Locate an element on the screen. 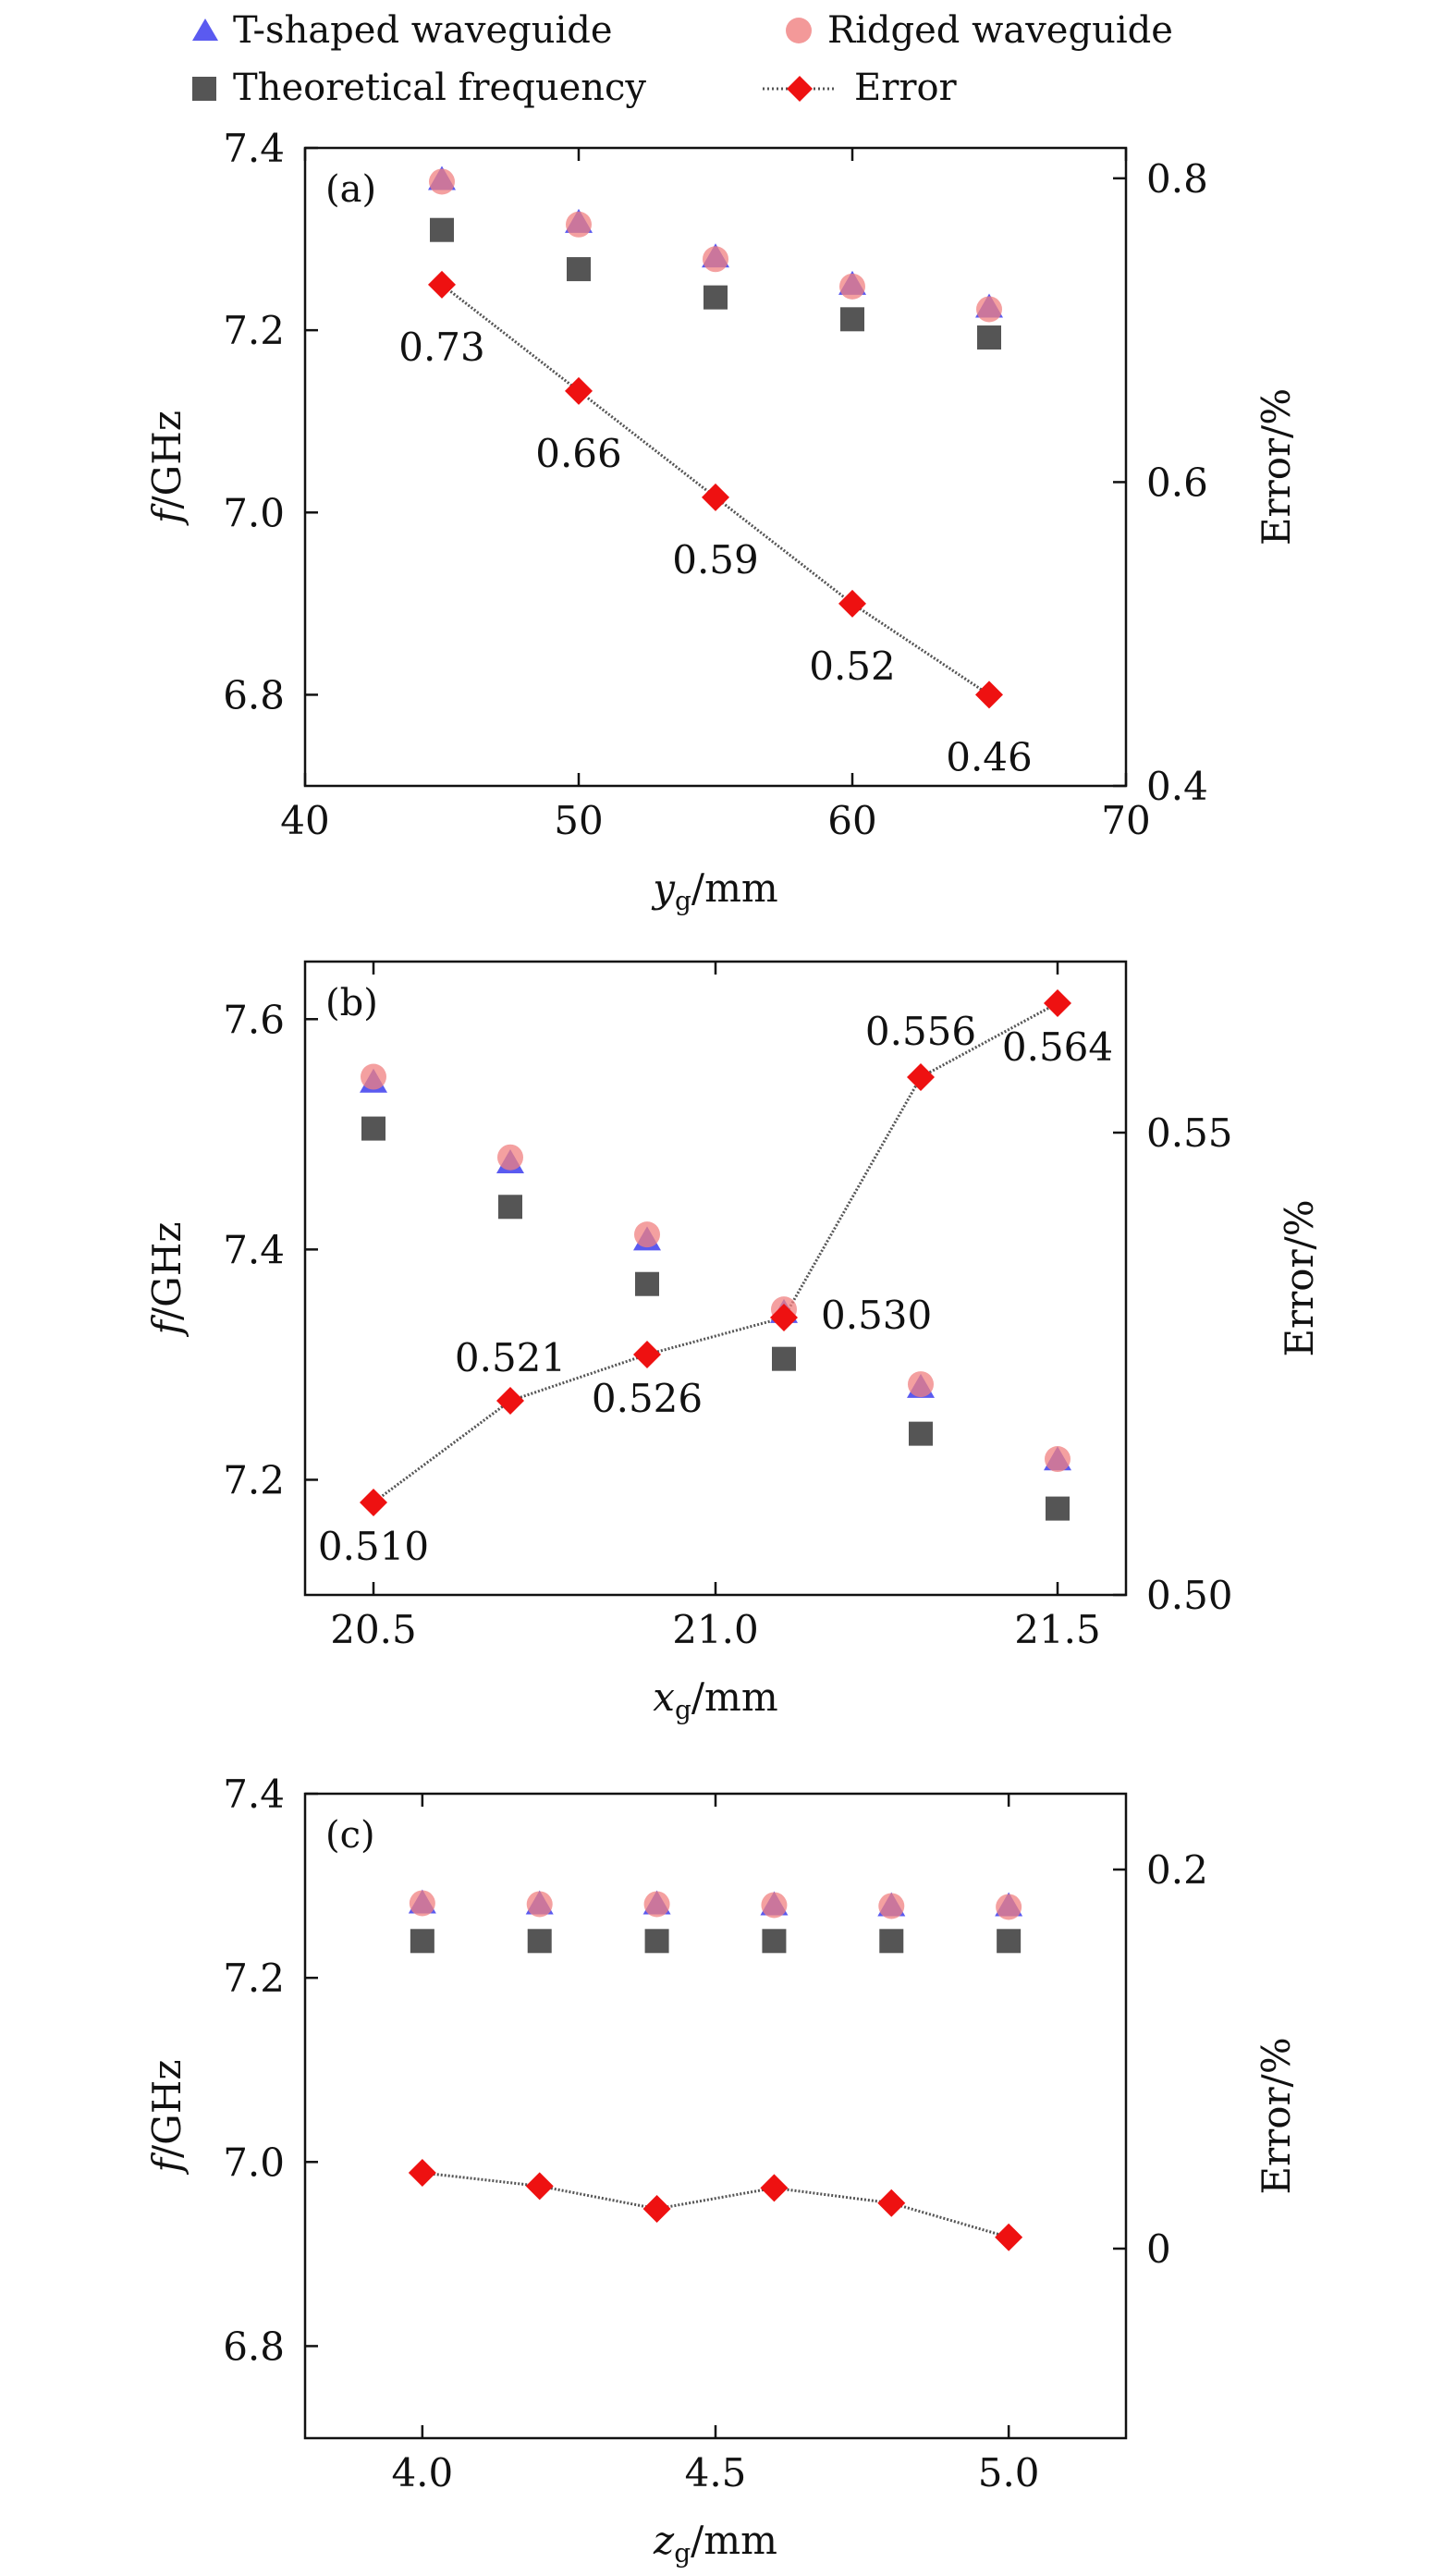 The image size is (1456, 2575). error-data-label: 0.66 is located at coordinates (578, 453).